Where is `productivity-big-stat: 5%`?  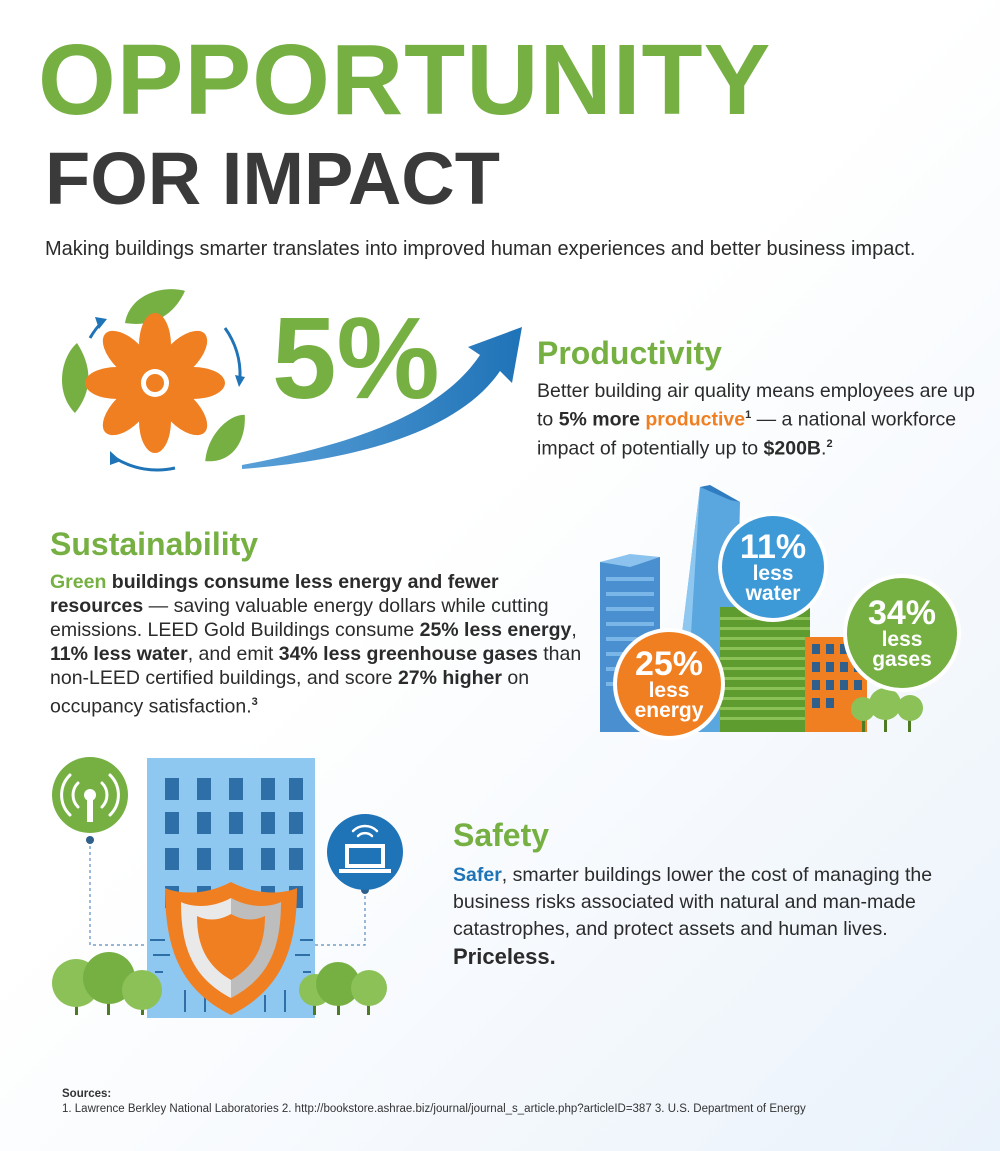 productivity-big-stat: 5% is located at coordinates (356, 358).